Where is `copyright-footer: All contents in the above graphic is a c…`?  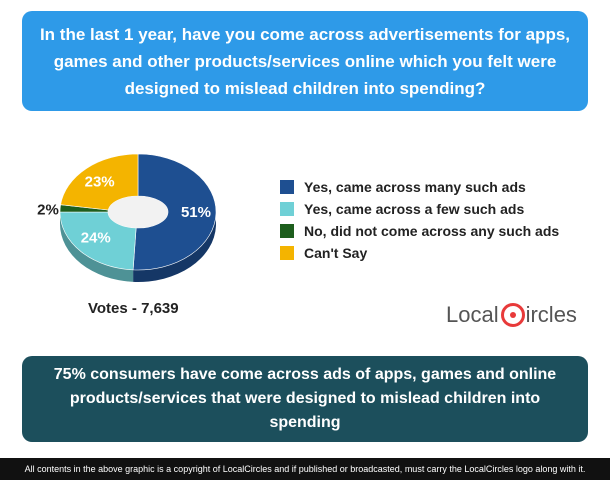
copyright-footer: All contents in the above graphic is a c… is located at coordinates (305, 469).